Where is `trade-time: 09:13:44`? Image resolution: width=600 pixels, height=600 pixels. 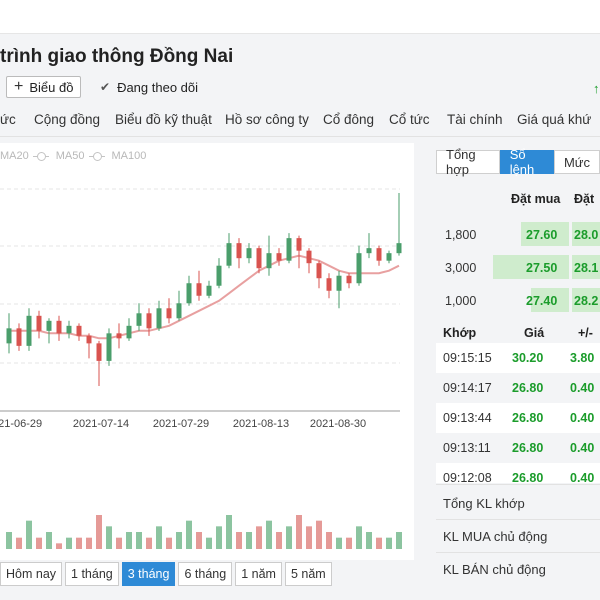 trade-time: 09:13:44 is located at coordinates (467, 418).